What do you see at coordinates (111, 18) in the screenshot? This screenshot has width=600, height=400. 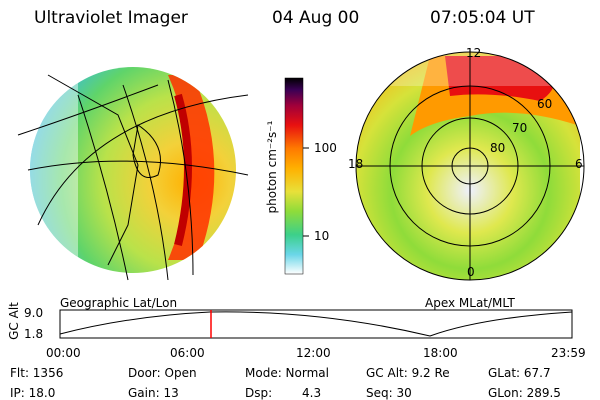 I see `instrument-title: Ultraviolet Imager` at bounding box center [111, 18].